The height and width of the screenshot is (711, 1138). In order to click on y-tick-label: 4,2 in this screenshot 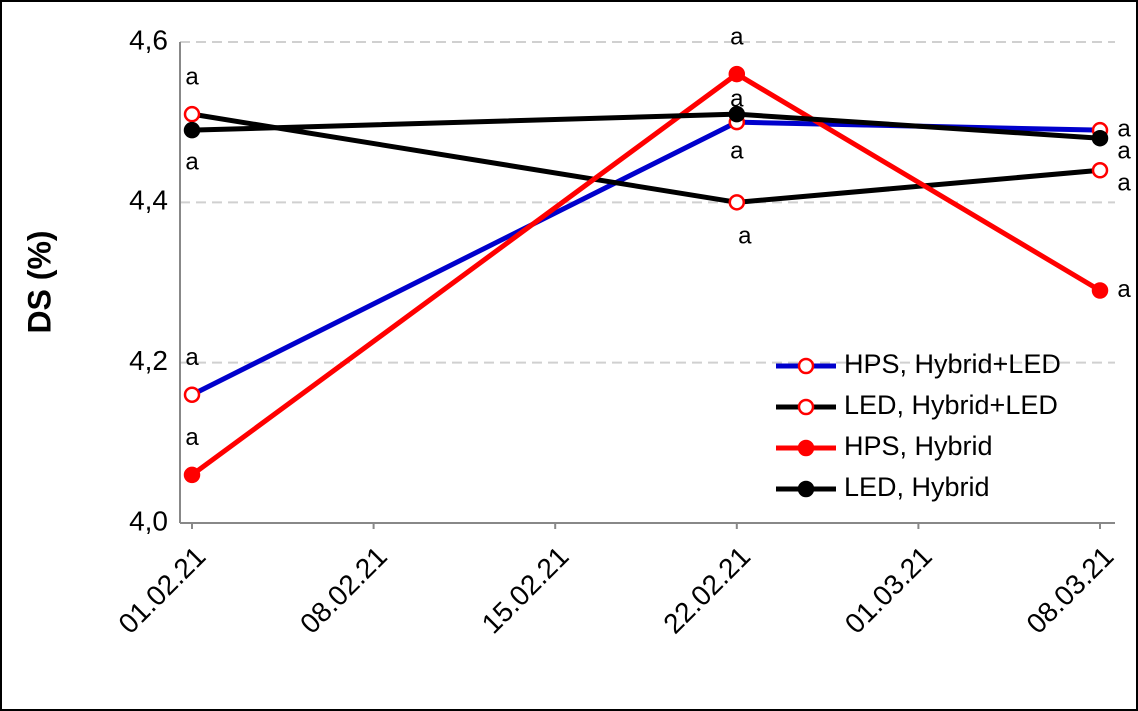, I will do `click(148, 360)`.